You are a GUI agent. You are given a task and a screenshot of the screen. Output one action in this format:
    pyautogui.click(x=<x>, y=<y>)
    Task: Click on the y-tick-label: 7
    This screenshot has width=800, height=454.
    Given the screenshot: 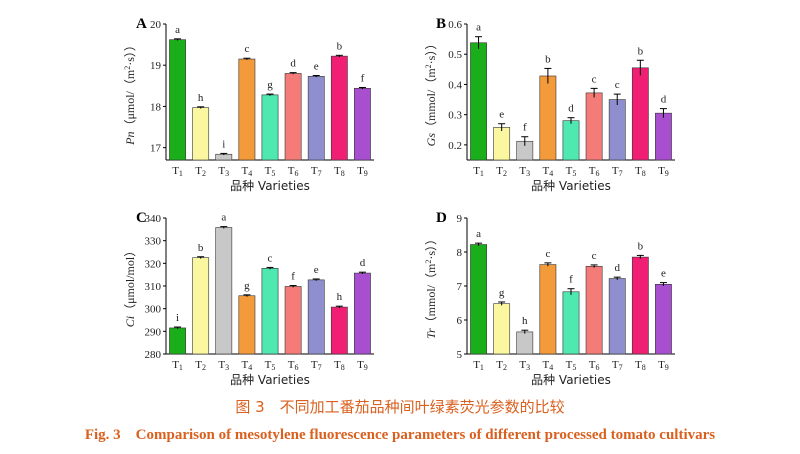 What is the action you would take?
    pyautogui.click(x=460, y=287)
    